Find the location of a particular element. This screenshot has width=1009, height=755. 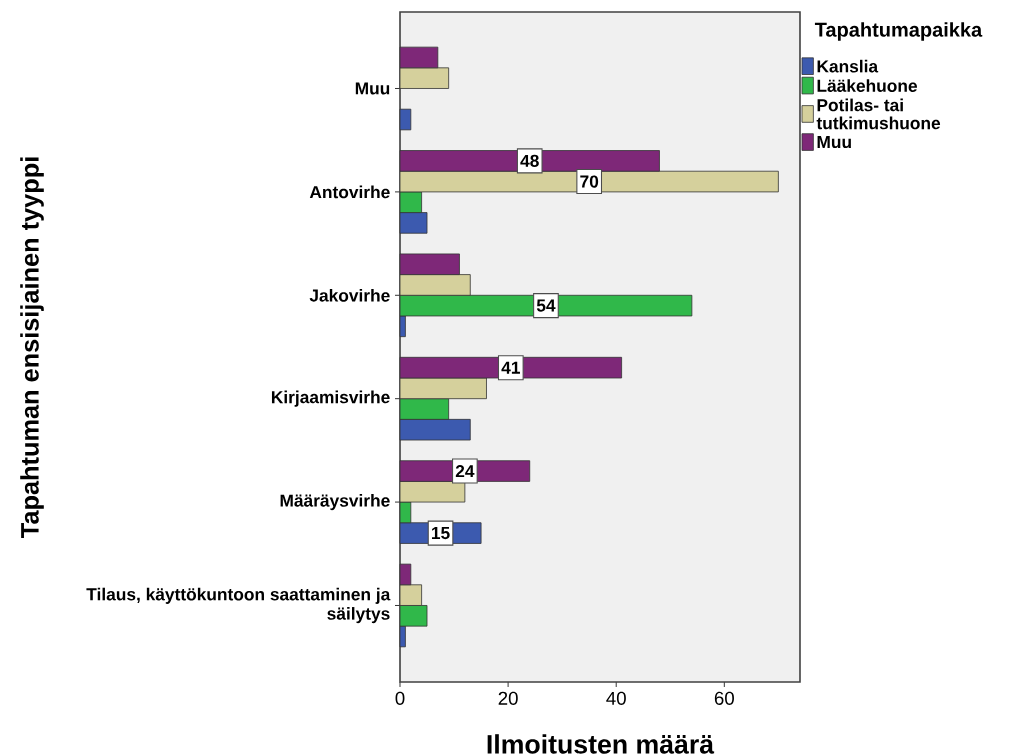

legend-title: Tapahtumapaikka is located at coordinates (898, 31).